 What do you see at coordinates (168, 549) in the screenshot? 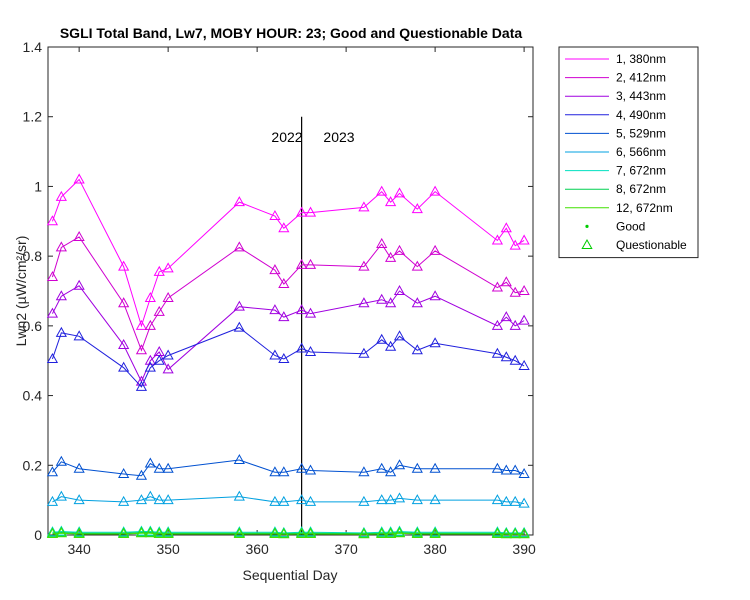
I see `x-tick-label: 350` at bounding box center [168, 549].